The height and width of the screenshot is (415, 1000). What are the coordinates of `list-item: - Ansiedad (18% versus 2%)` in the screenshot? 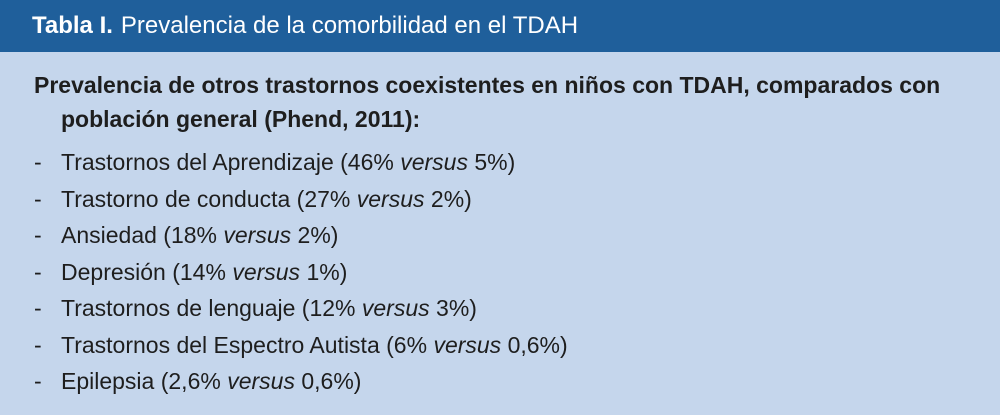 It's located at (501, 235).